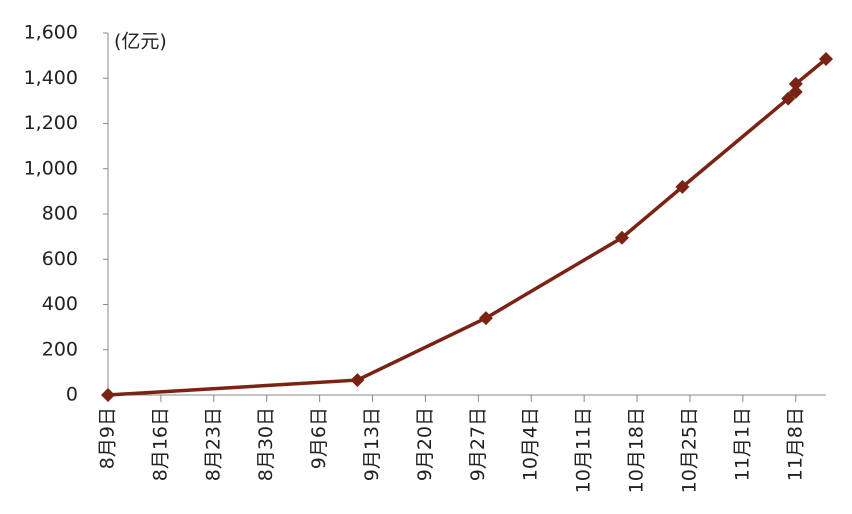  I want to click on y-tick-label: 600, so click(60, 259).